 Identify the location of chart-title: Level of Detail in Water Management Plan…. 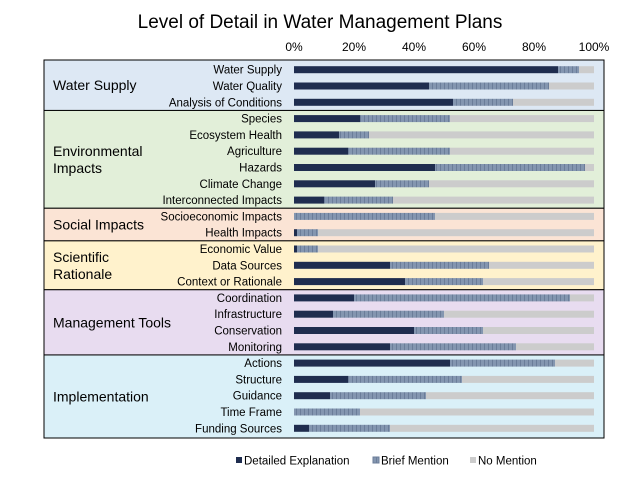
(320, 22).